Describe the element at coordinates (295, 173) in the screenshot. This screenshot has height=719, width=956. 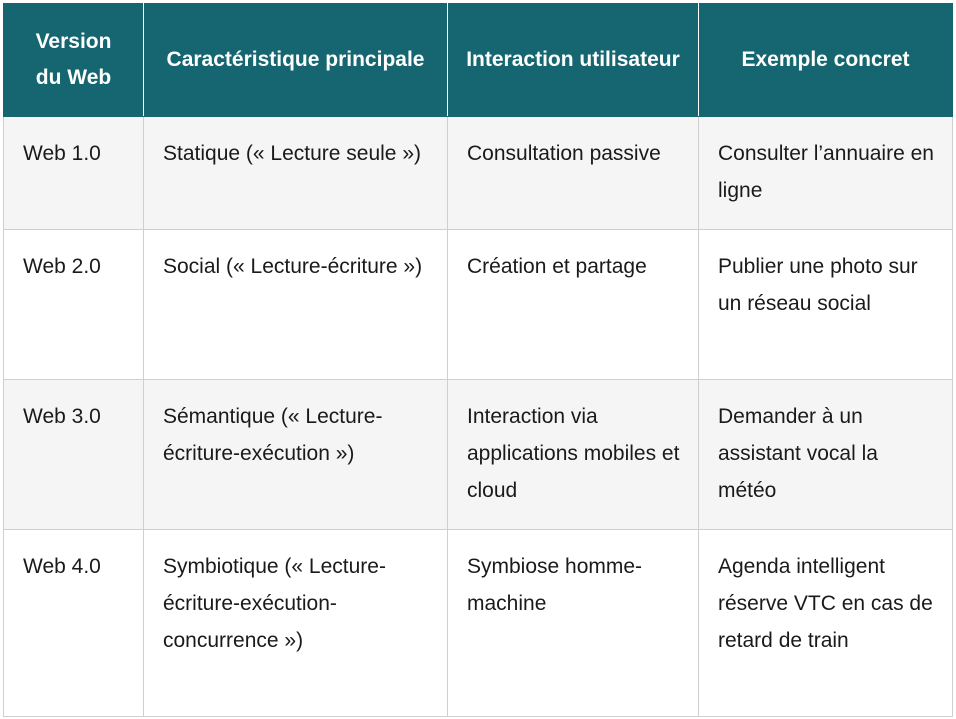
I see `table-cell: Statique (« Lecture seule »)` at that location.